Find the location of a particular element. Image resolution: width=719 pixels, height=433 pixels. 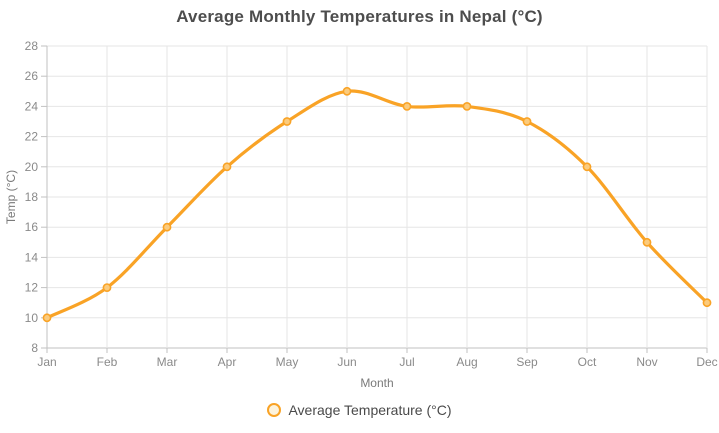

y-axis-tick-label: 20 is located at coordinates (32, 167).